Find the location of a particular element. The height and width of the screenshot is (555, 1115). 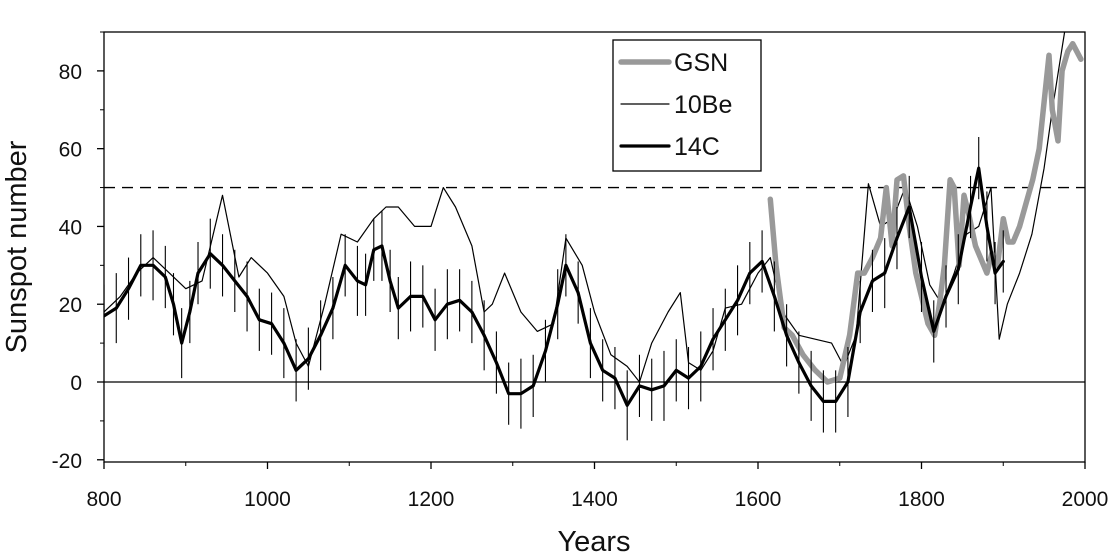

x-tick-label: 1600 is located at coordinates (758, 499).